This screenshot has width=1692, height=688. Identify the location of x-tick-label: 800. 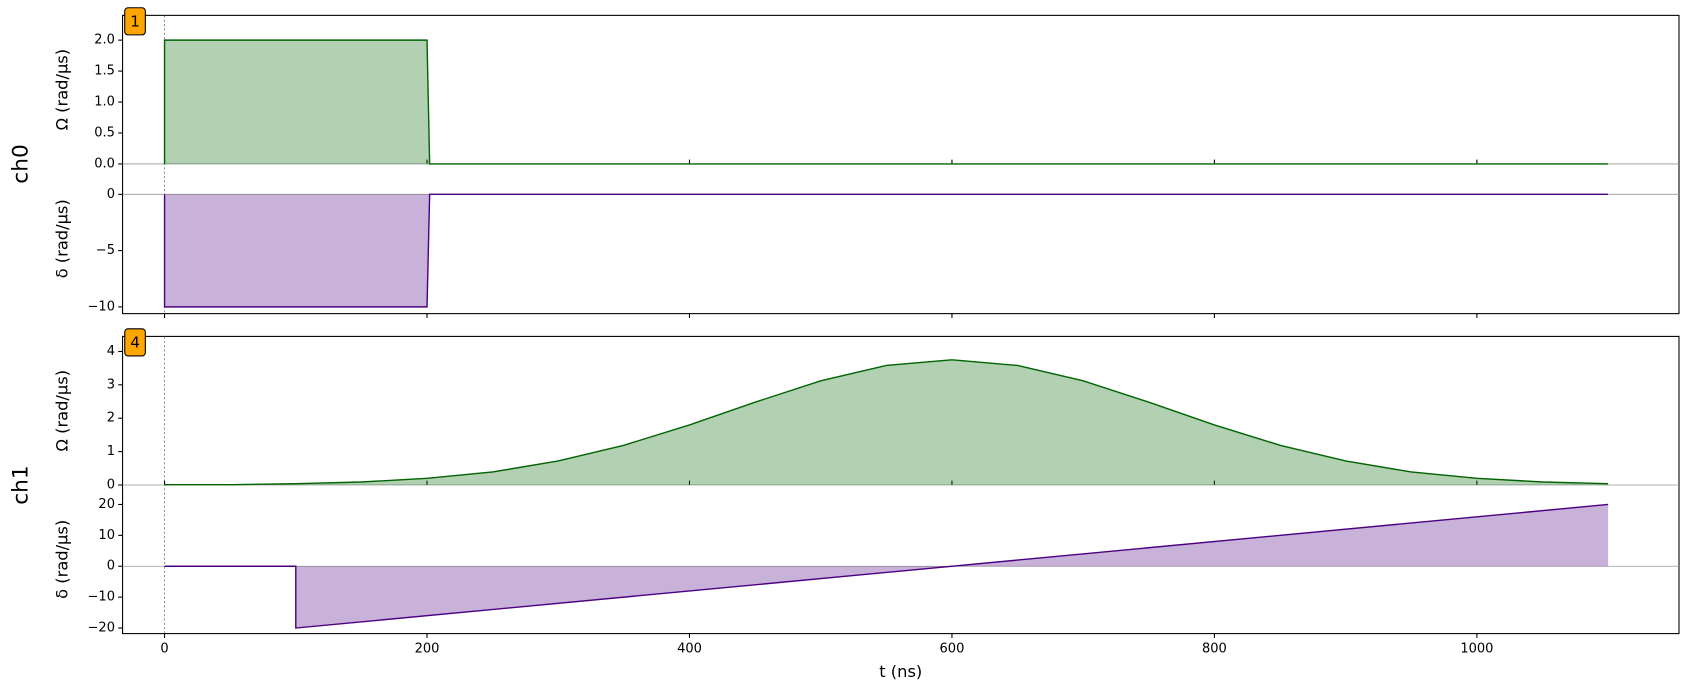
(1214, 648).